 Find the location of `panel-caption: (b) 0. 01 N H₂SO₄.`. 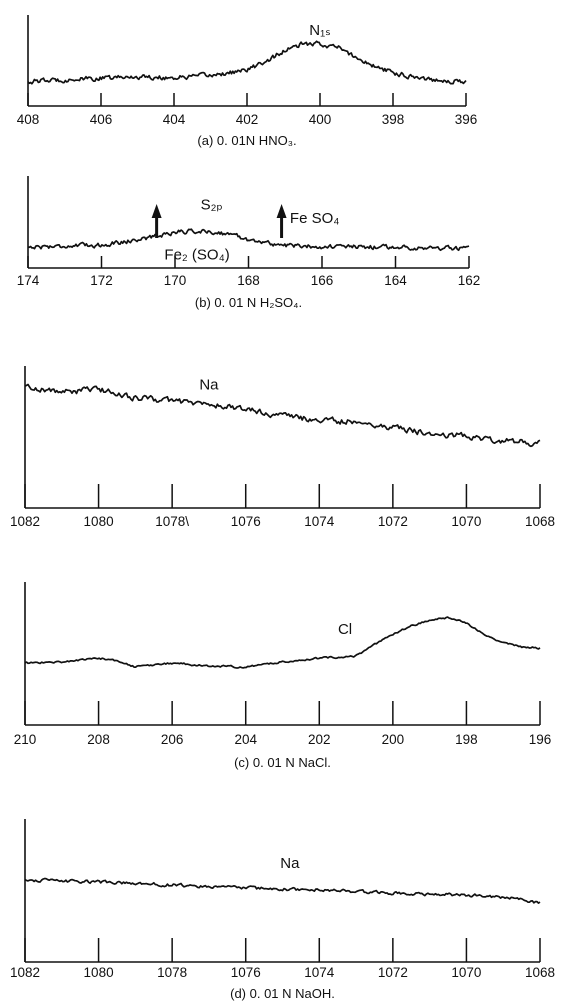

panel-caption: (b) 0. 01 N H₂SO₄. is located at coordinates (248, 302).